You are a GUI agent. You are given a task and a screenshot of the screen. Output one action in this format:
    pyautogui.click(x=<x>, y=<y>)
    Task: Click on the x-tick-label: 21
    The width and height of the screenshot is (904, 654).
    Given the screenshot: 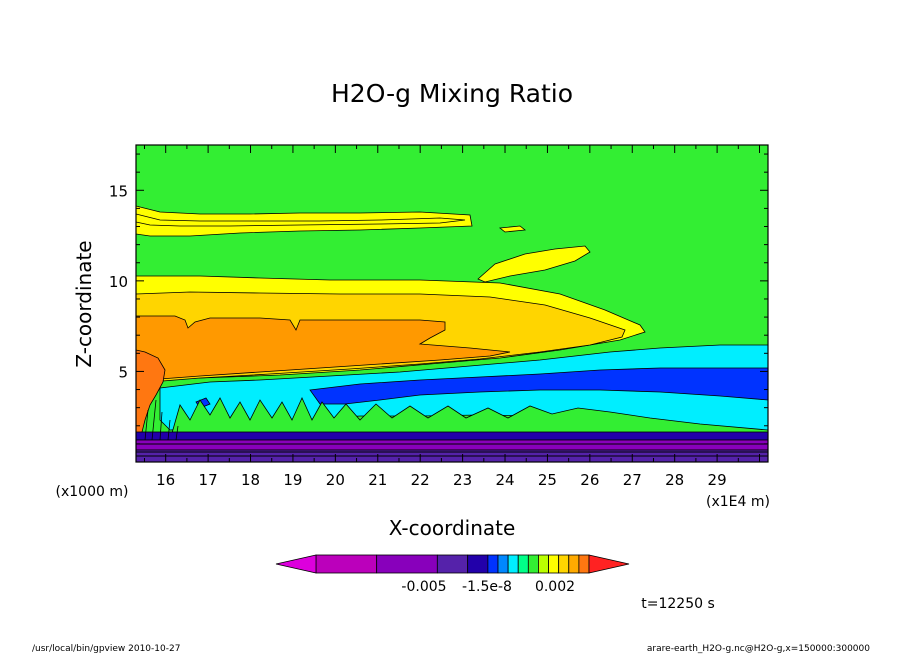 What is the action you would take?
    pyautogui.click(x=377, y=480)
    